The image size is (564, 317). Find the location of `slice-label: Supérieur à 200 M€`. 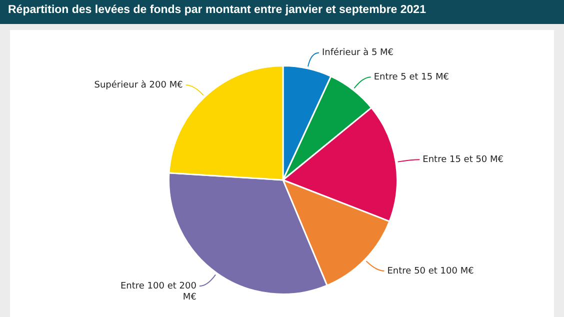

slice-label: Supérieur à 200 M€ is located at coordinates (139, 84).